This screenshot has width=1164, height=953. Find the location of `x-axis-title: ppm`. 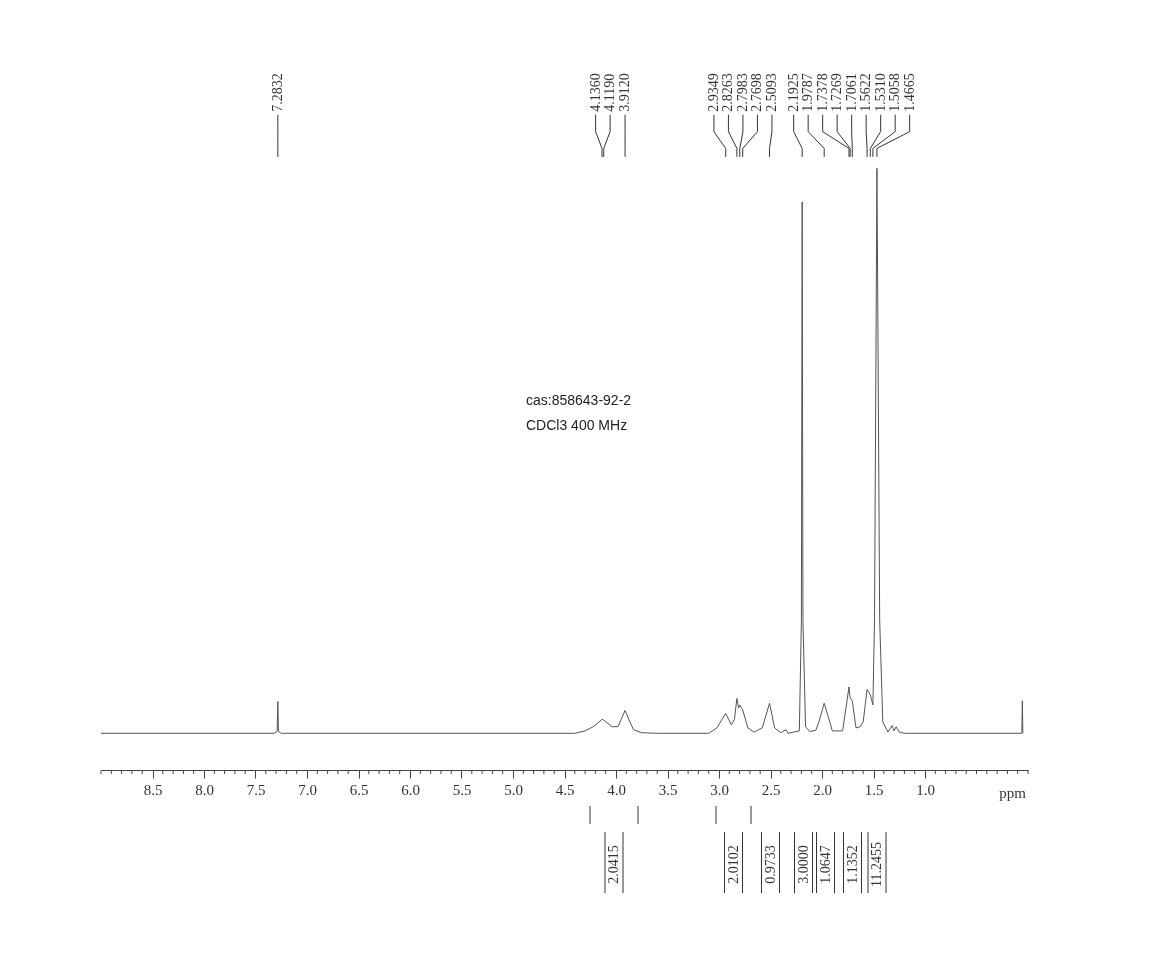

x-axis-title: ppm is located at coordinates (1013, 792).